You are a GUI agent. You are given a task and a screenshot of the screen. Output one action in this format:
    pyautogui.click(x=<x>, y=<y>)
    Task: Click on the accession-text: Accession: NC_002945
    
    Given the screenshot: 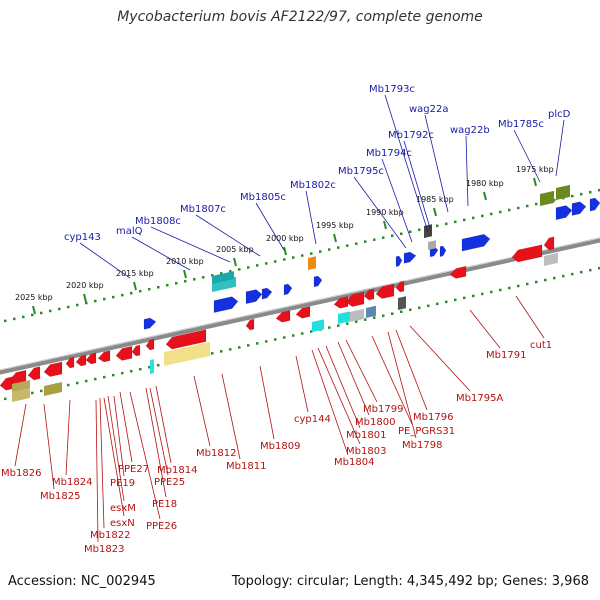 What is the action you would take?
    pyautogui.click(x=82, y=581)
    